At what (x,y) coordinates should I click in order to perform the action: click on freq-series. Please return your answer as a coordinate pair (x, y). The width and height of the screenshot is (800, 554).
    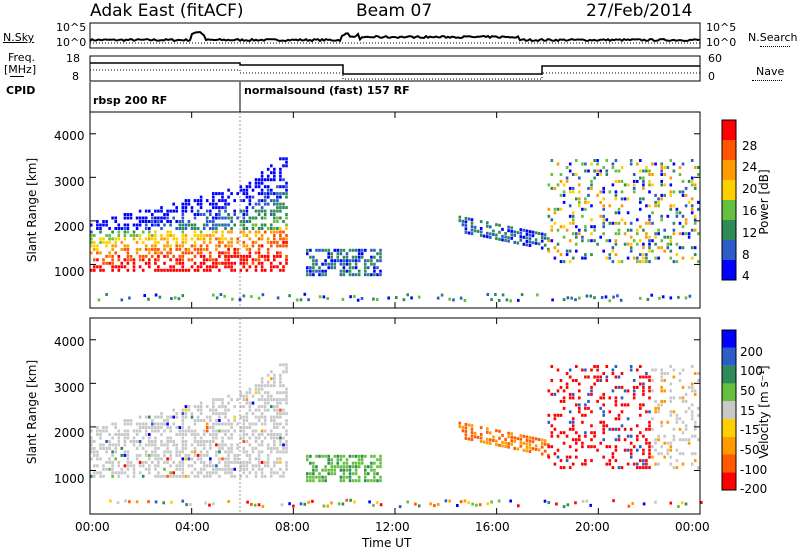
    Looking at the image, I should click on (395, 68).